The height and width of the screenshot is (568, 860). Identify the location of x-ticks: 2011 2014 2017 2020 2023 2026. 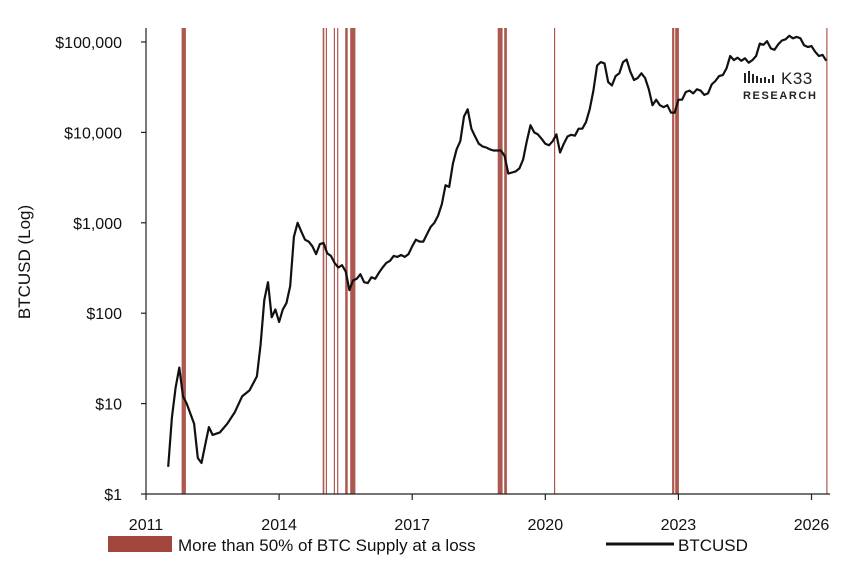
(479, 514).